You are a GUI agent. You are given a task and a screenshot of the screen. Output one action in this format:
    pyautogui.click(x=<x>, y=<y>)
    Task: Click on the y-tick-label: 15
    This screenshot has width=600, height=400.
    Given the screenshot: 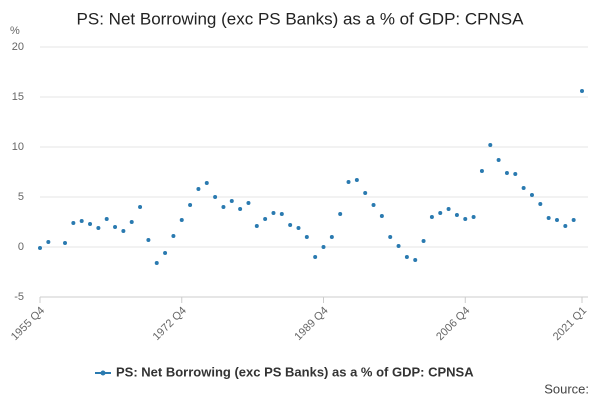 What is the action you would take?
    pyautogui.click(x=18, y=97)
    